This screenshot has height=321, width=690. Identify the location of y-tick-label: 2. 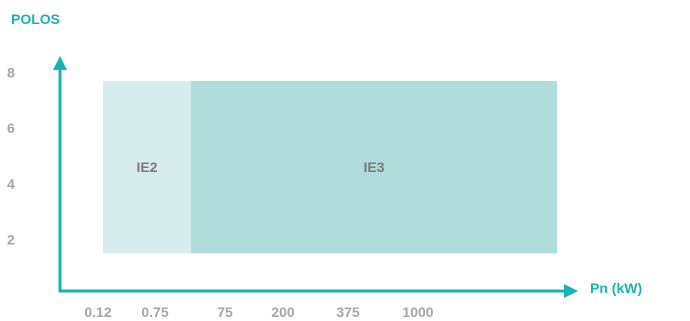
(11, 239).